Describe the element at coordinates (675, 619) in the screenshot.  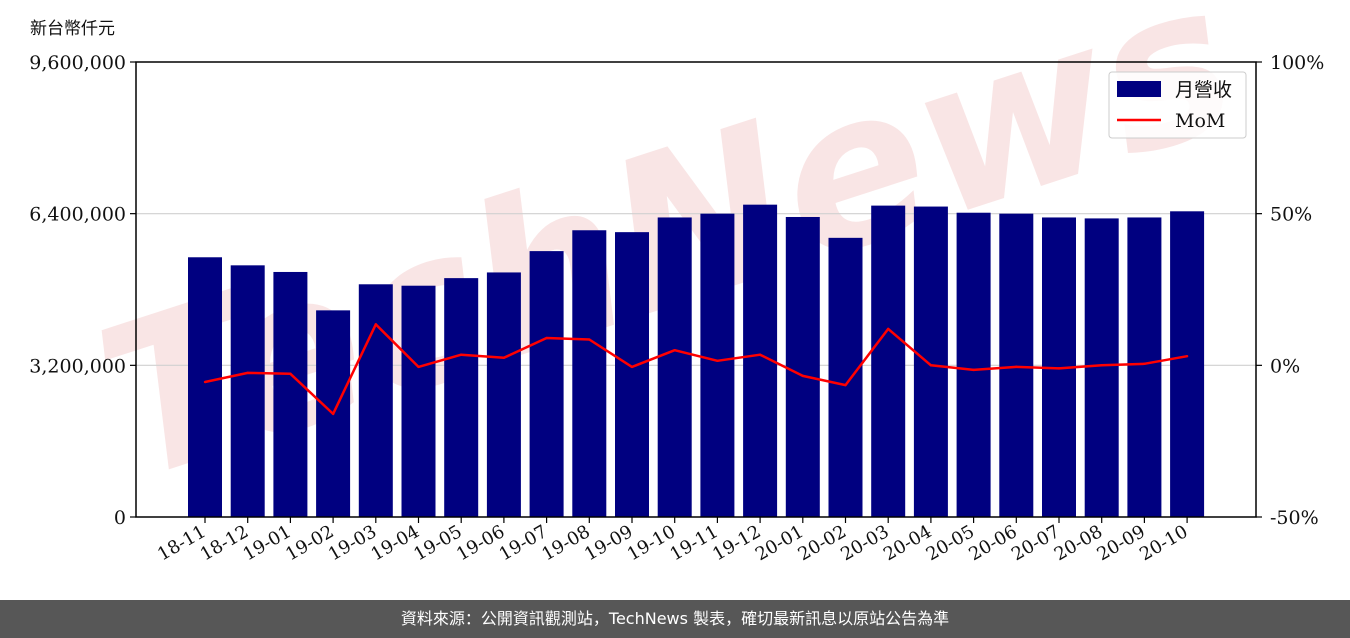
I see `source-footer: 資料來源：公開資訊觀測站，TechNews 製表，確切最新訊息以原站公告為準` at that location.